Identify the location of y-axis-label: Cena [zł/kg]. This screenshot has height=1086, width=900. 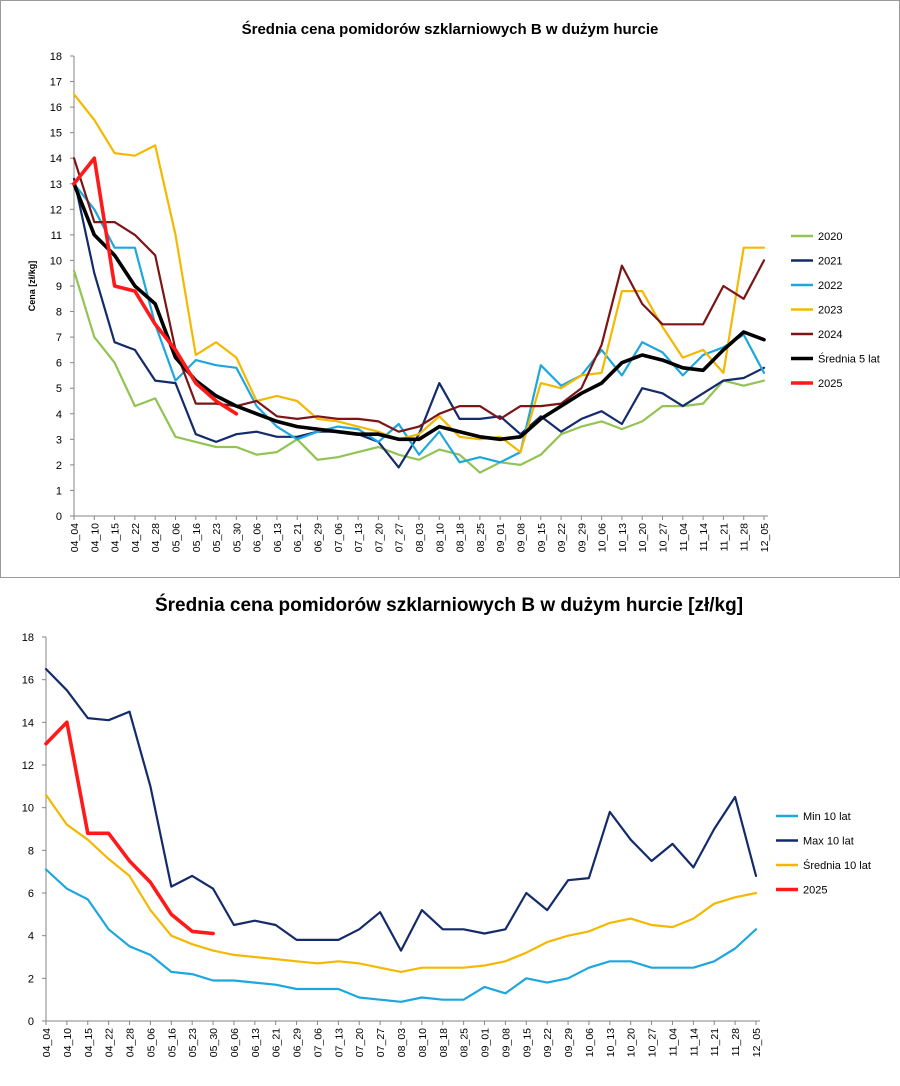
(32, 286).